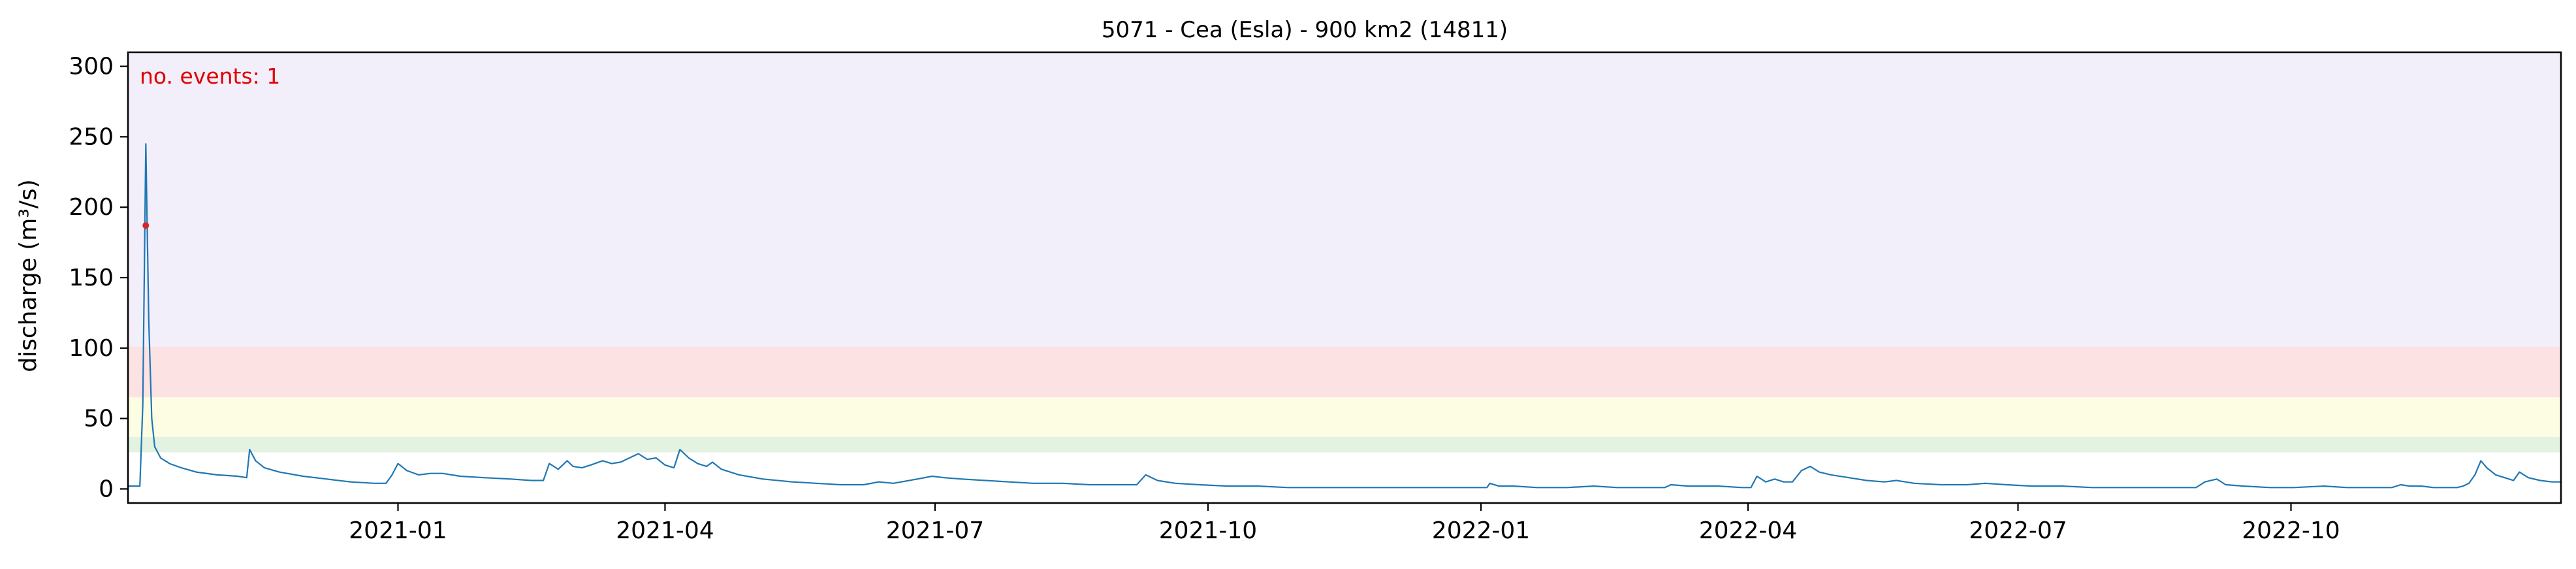 This screenshot has width=2576, height=569. Describe the element at coordinates (92, 67) in the screenshot. I see `y-tick-label: 300` at that location.